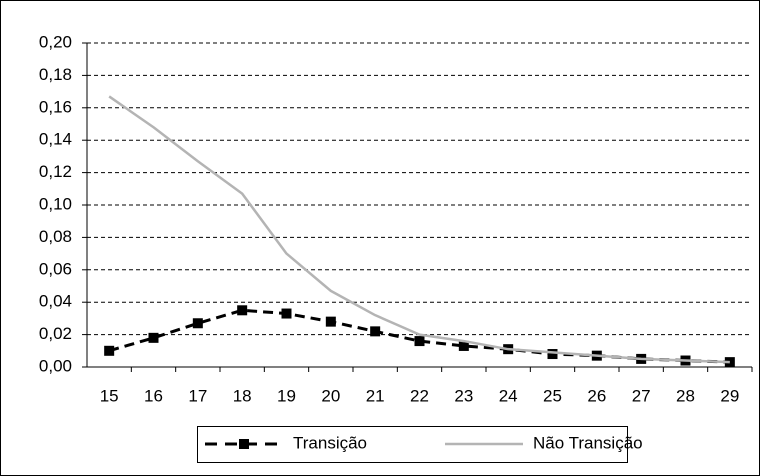  What do you see at coordinates (729, 395) in the screenshot?
I see `x-tick-label: 29` at bounding box center [729, 395].